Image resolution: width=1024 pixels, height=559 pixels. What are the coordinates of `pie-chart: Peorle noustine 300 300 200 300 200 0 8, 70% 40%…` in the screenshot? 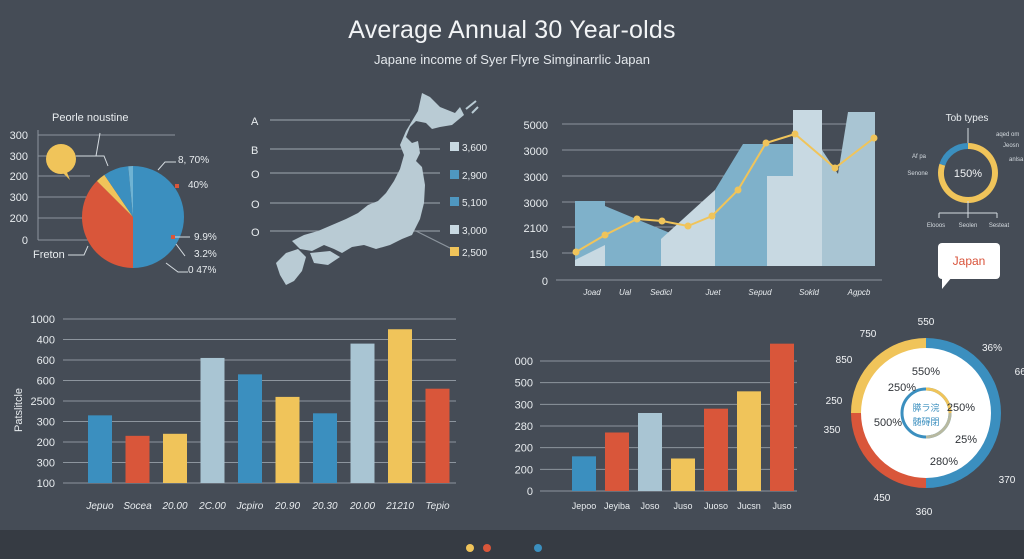 It's located at (113, 194).